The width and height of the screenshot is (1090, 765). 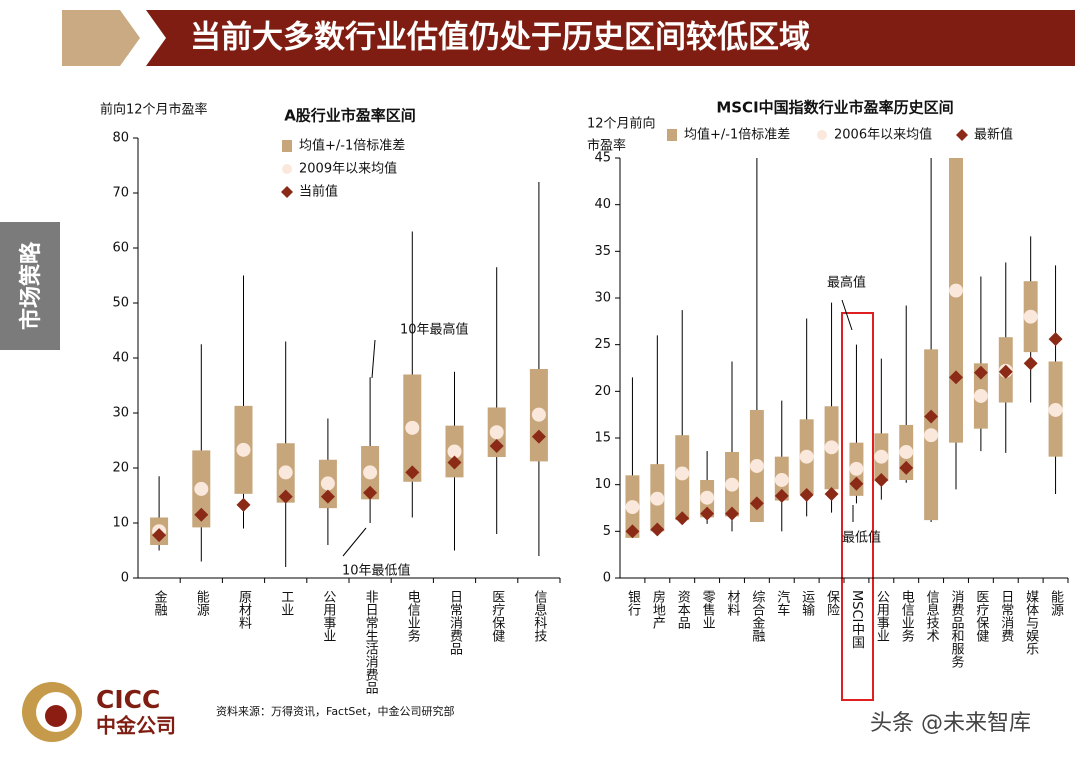 What do you see at coordinates (633, 603) in the screenshot?
I see `x-tick-label: 银行` at bounding box center [633, 603].